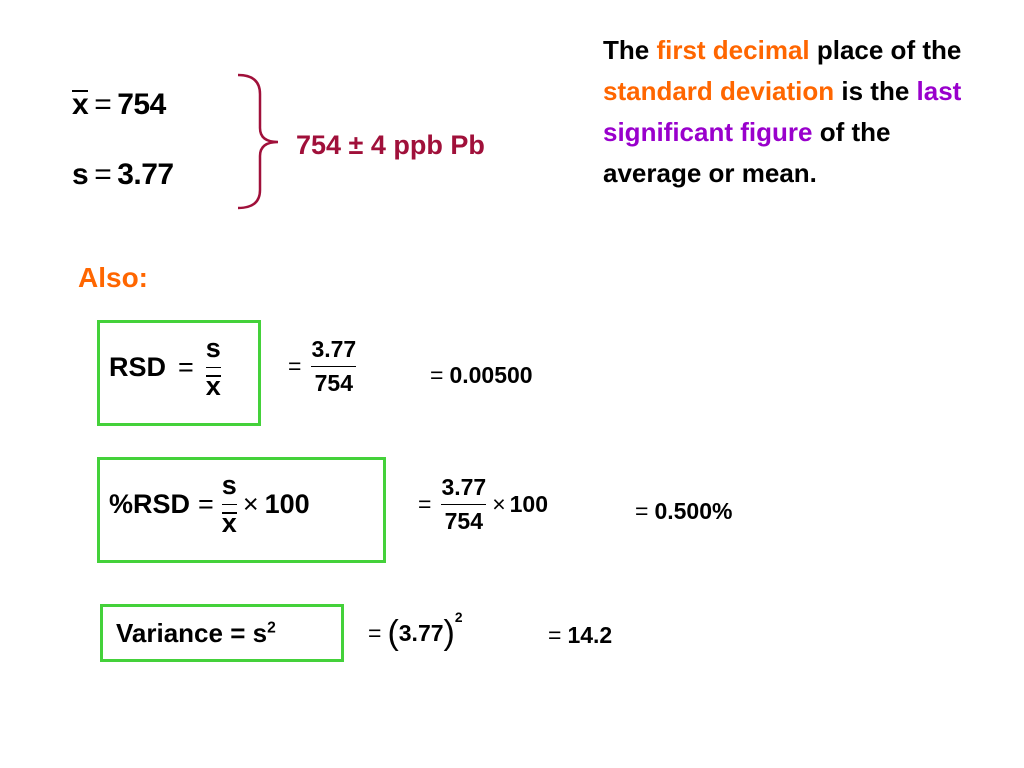  I want to click on mean-equation: x = 754, so click(119, 105).